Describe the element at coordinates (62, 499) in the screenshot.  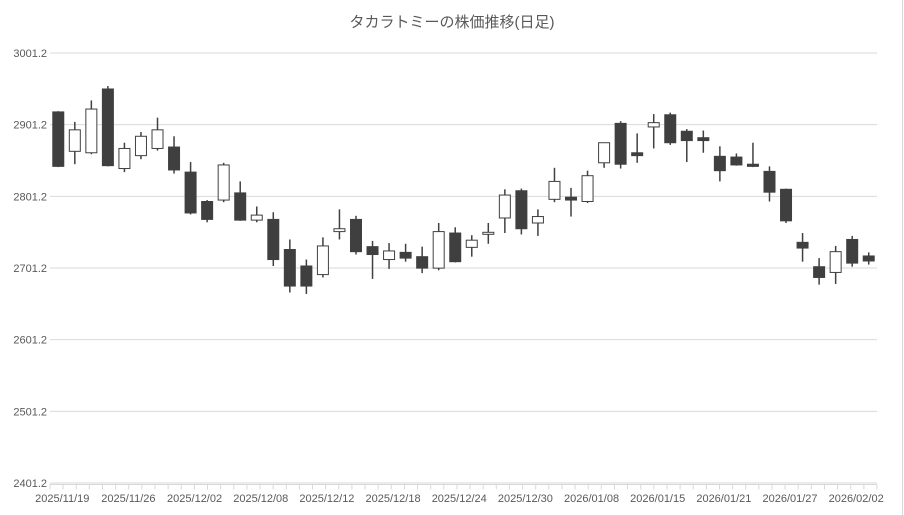
I see `x-axis-label: 2025/11/19` at that location.